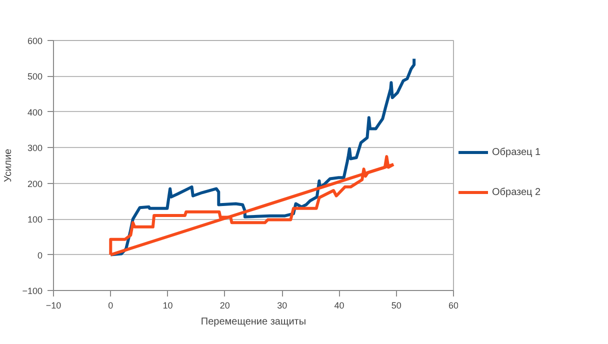  Describe the element at coordinates (111, 305) in the screenshot. I see `x-tick-label: 0` at that location.